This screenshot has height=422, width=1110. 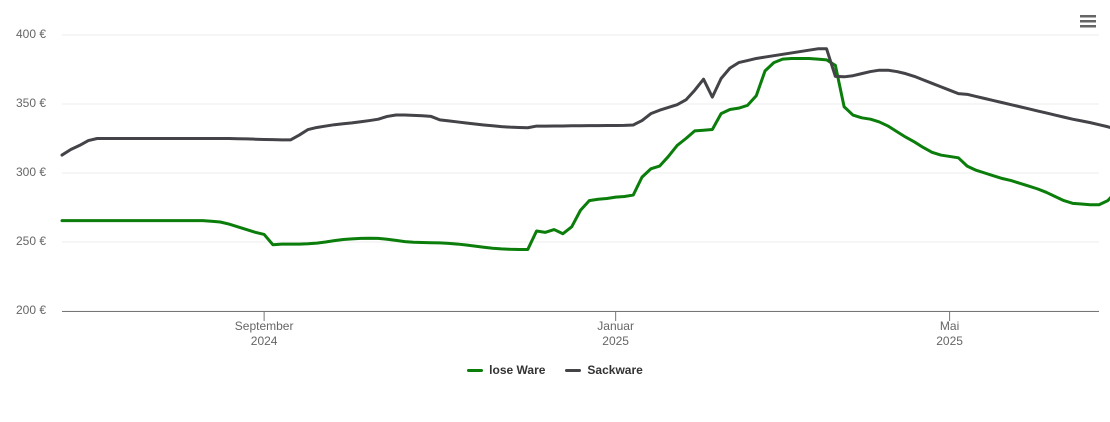 What do you see at coordinates (31, 241) in the screenshot?
I see `y-tick-label: 250 €` at bounding box center [31, 241].